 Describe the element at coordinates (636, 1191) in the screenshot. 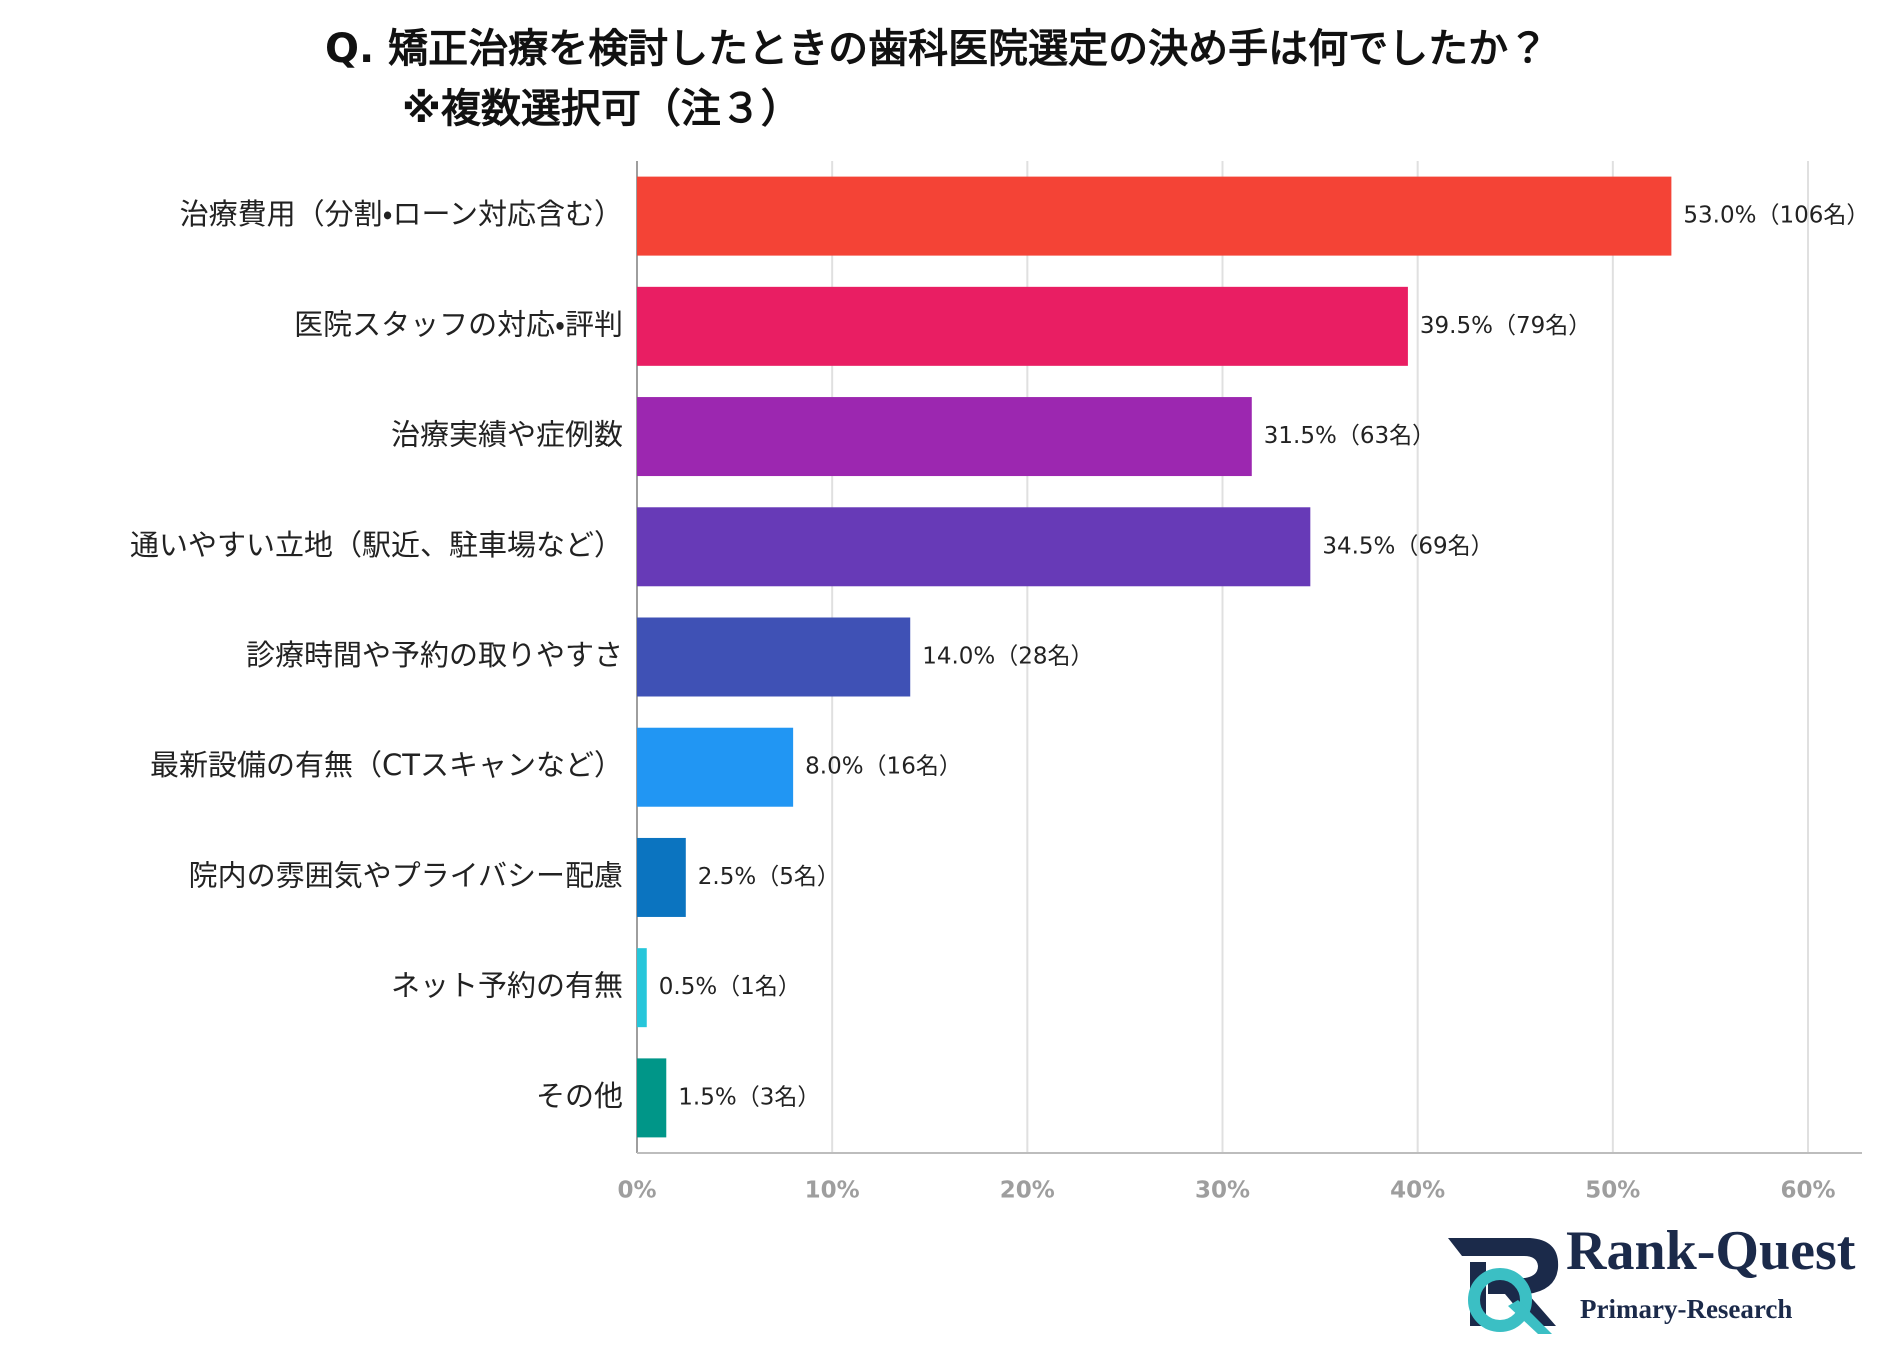

I see `x-tick-label: 0%` at that location.